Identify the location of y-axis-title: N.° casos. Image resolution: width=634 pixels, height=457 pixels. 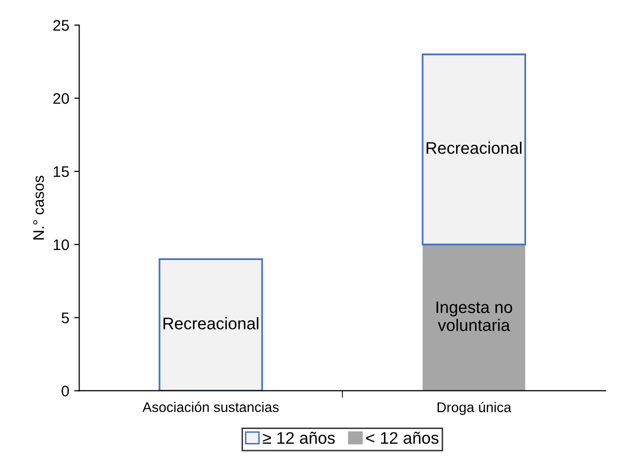
(38, 208).